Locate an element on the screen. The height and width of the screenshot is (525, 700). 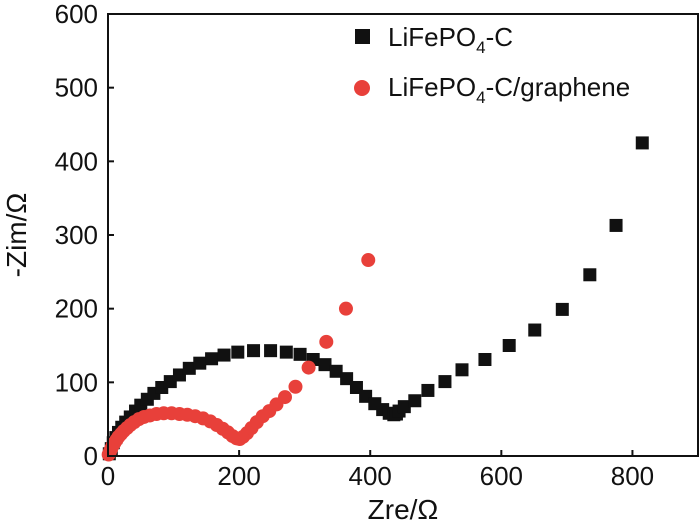
x-axis-title: Zre/Ω is located at coordinates (403, 509).